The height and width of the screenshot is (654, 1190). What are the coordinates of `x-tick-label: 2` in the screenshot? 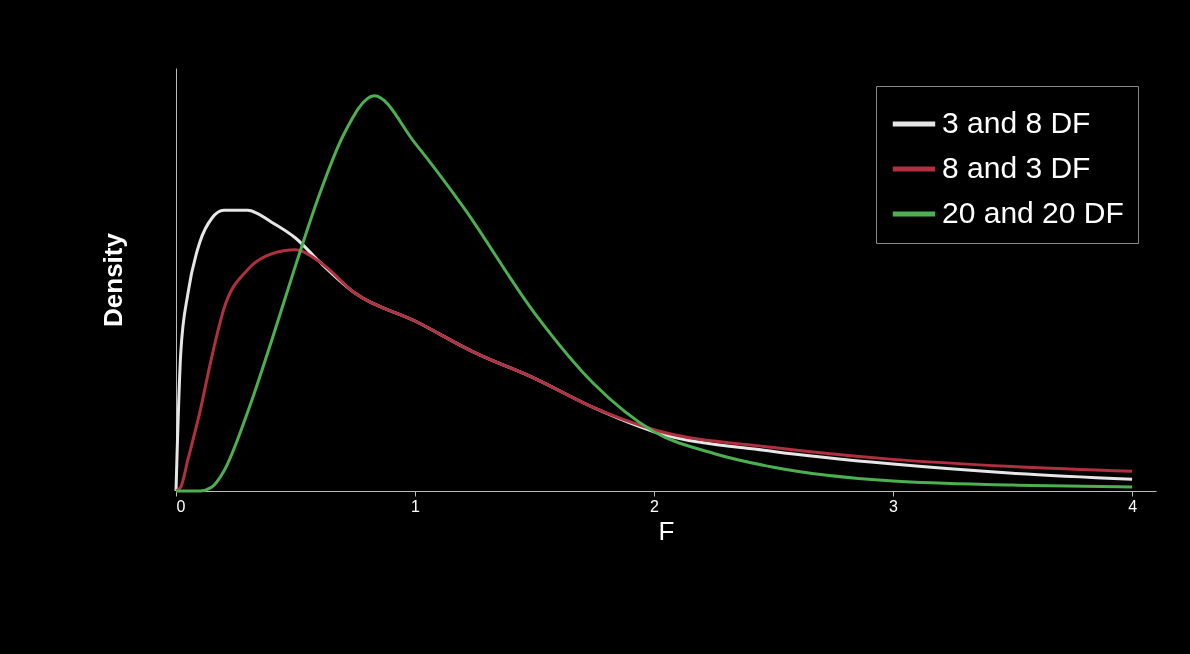 It's located at (655, 506).